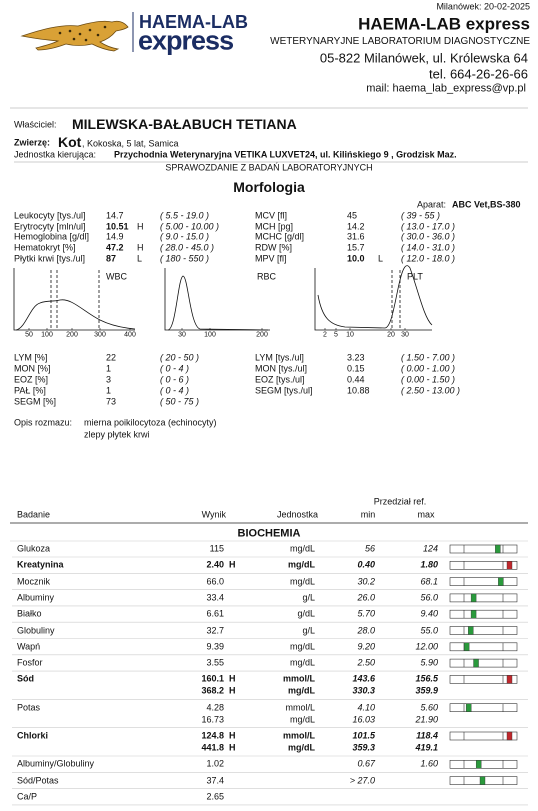  What do you see at coordinates (72, 335) in the screenshot?
I see `histogram-tick-label: 200` at bounding box center [72, 335].